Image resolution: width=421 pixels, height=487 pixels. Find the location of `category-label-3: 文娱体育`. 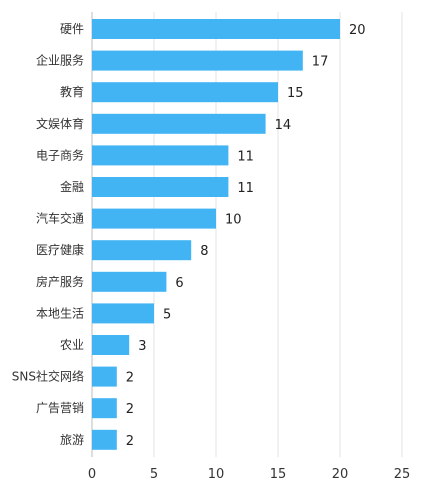

category-label-3: 文娱体育 is located at coordinates (60, 123).